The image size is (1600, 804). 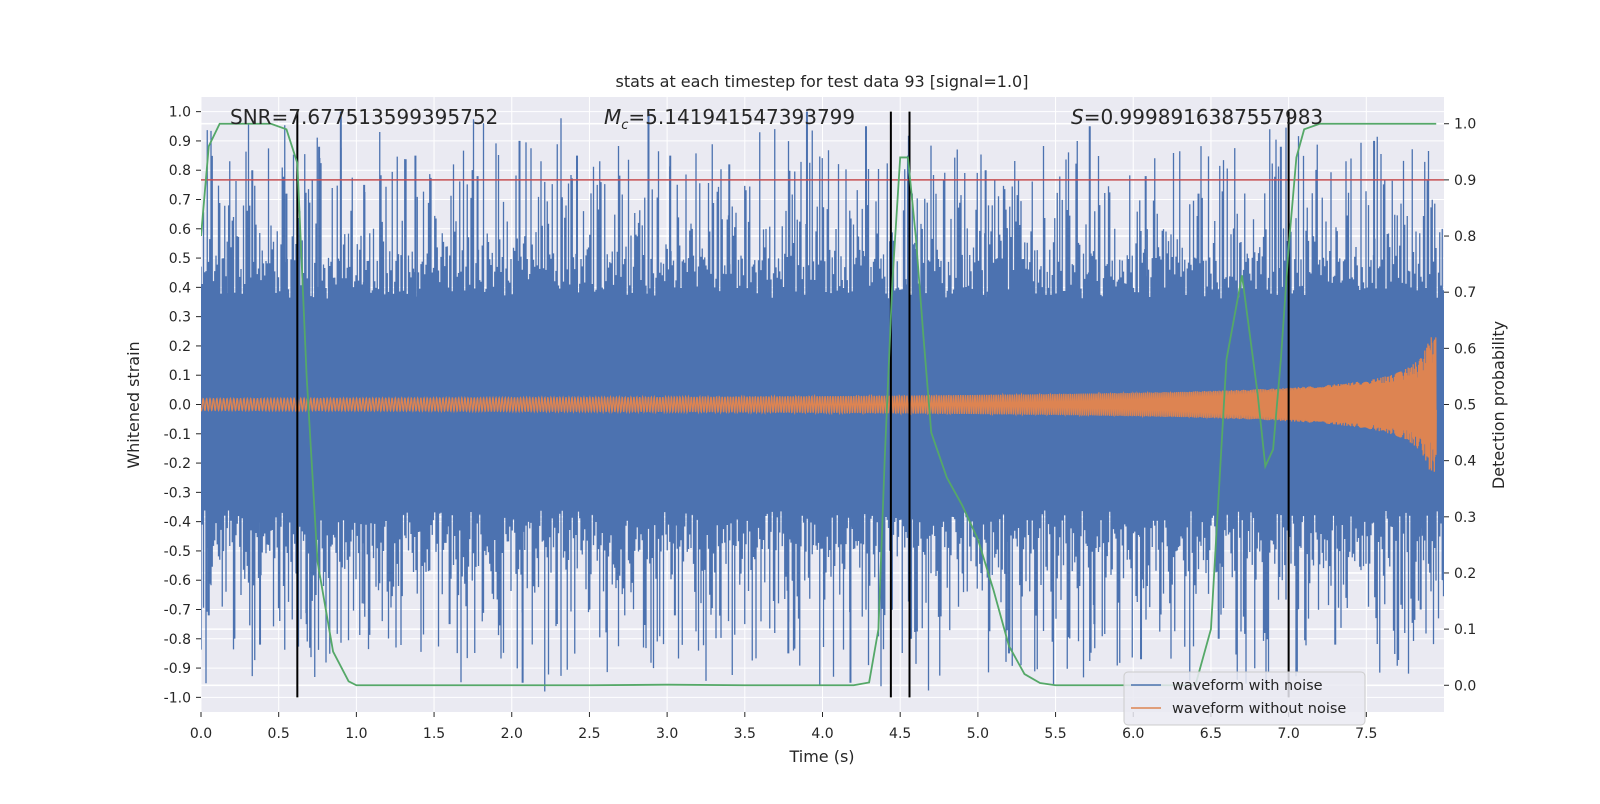 I want to click on y2-tick-label: 0.8, so click(x=1465, y=237).